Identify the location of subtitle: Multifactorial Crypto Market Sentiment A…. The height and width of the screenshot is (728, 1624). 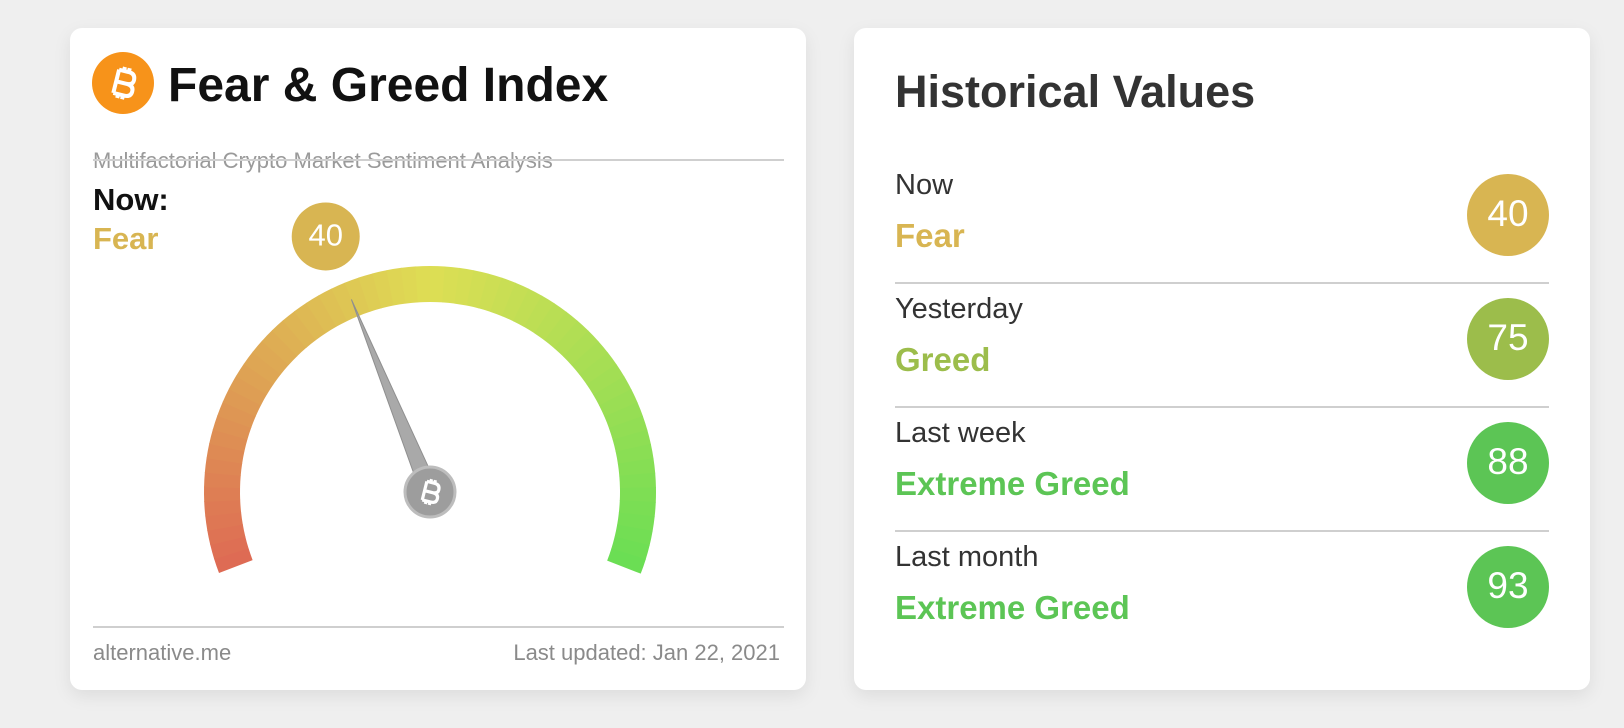
(323, 160).